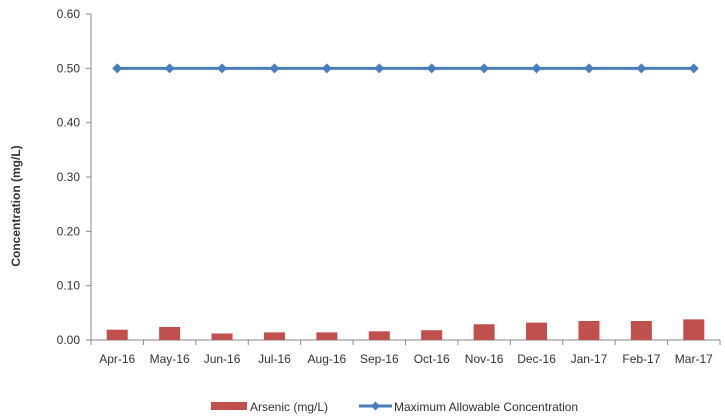 The width and height of the screenshot is (725, 419). Describe the element at coordinates (486, 407) in the screenshot. I see `legend-label-mac: Maximum Allowable Concentration` at that location.